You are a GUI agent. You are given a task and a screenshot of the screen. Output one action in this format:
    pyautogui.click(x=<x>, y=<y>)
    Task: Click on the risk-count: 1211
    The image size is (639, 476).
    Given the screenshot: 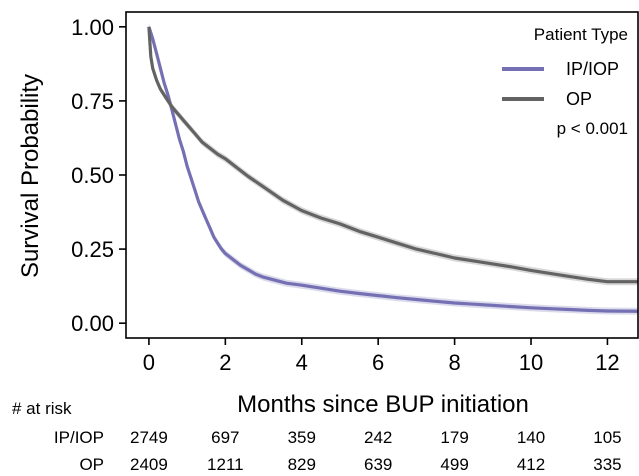 What is the action you would take?
    pyautogui.click(x=225, y=464)
    